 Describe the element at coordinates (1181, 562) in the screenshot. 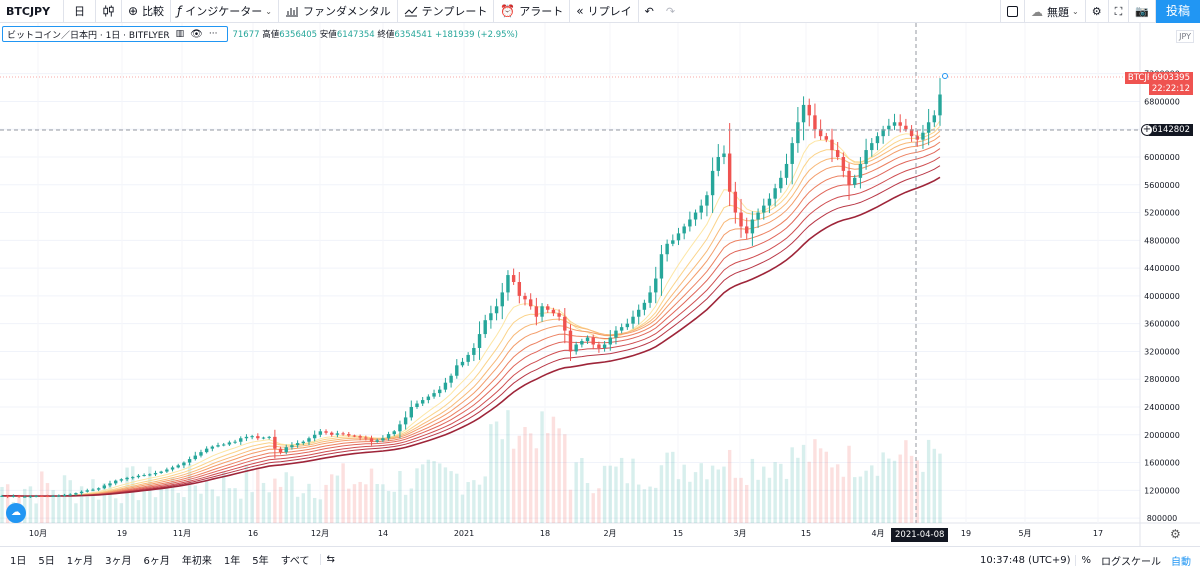

I see `auto-scale-toggle: 自動` at that location.